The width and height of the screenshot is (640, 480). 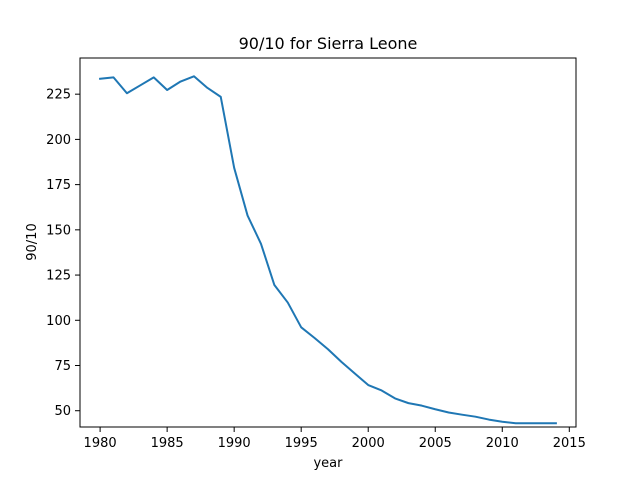 I want to click on x-tick-label: 1995, so click(x=301, y=443).